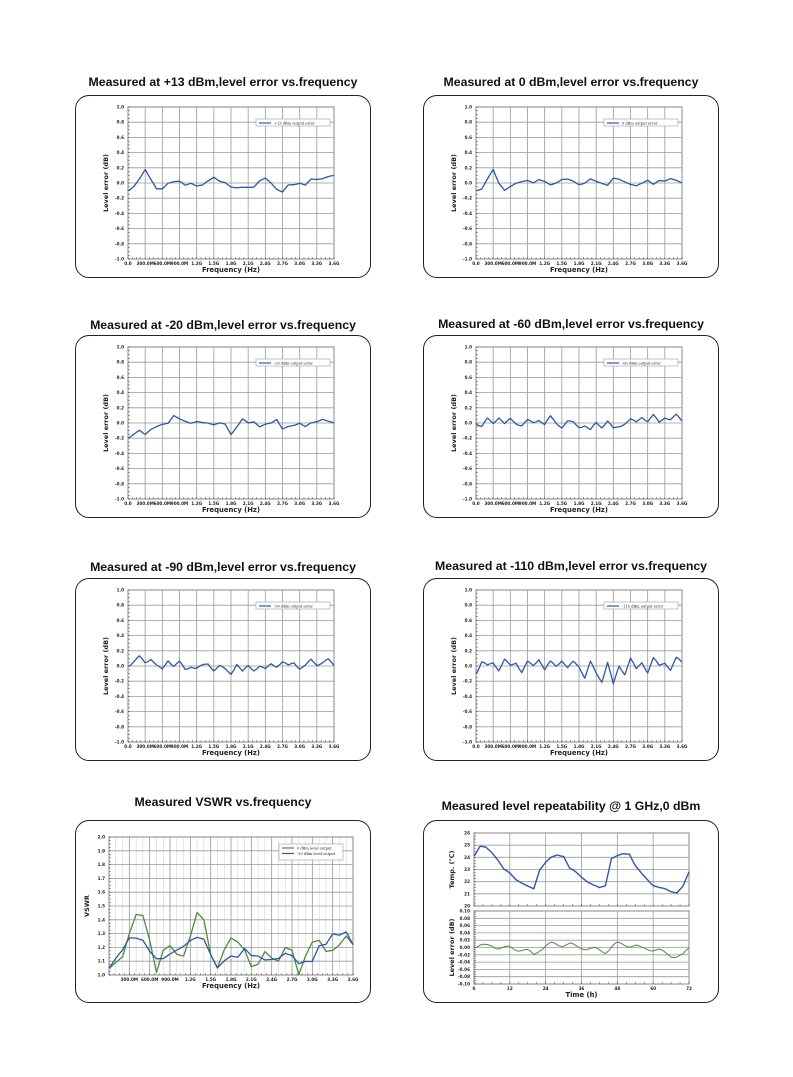 This screenshot has width=793, height=1077. What do you see at coordinates (581, 995) in the screenshot?
I see `x-axis-label: Time (h)` at bounding box center [581, 995].